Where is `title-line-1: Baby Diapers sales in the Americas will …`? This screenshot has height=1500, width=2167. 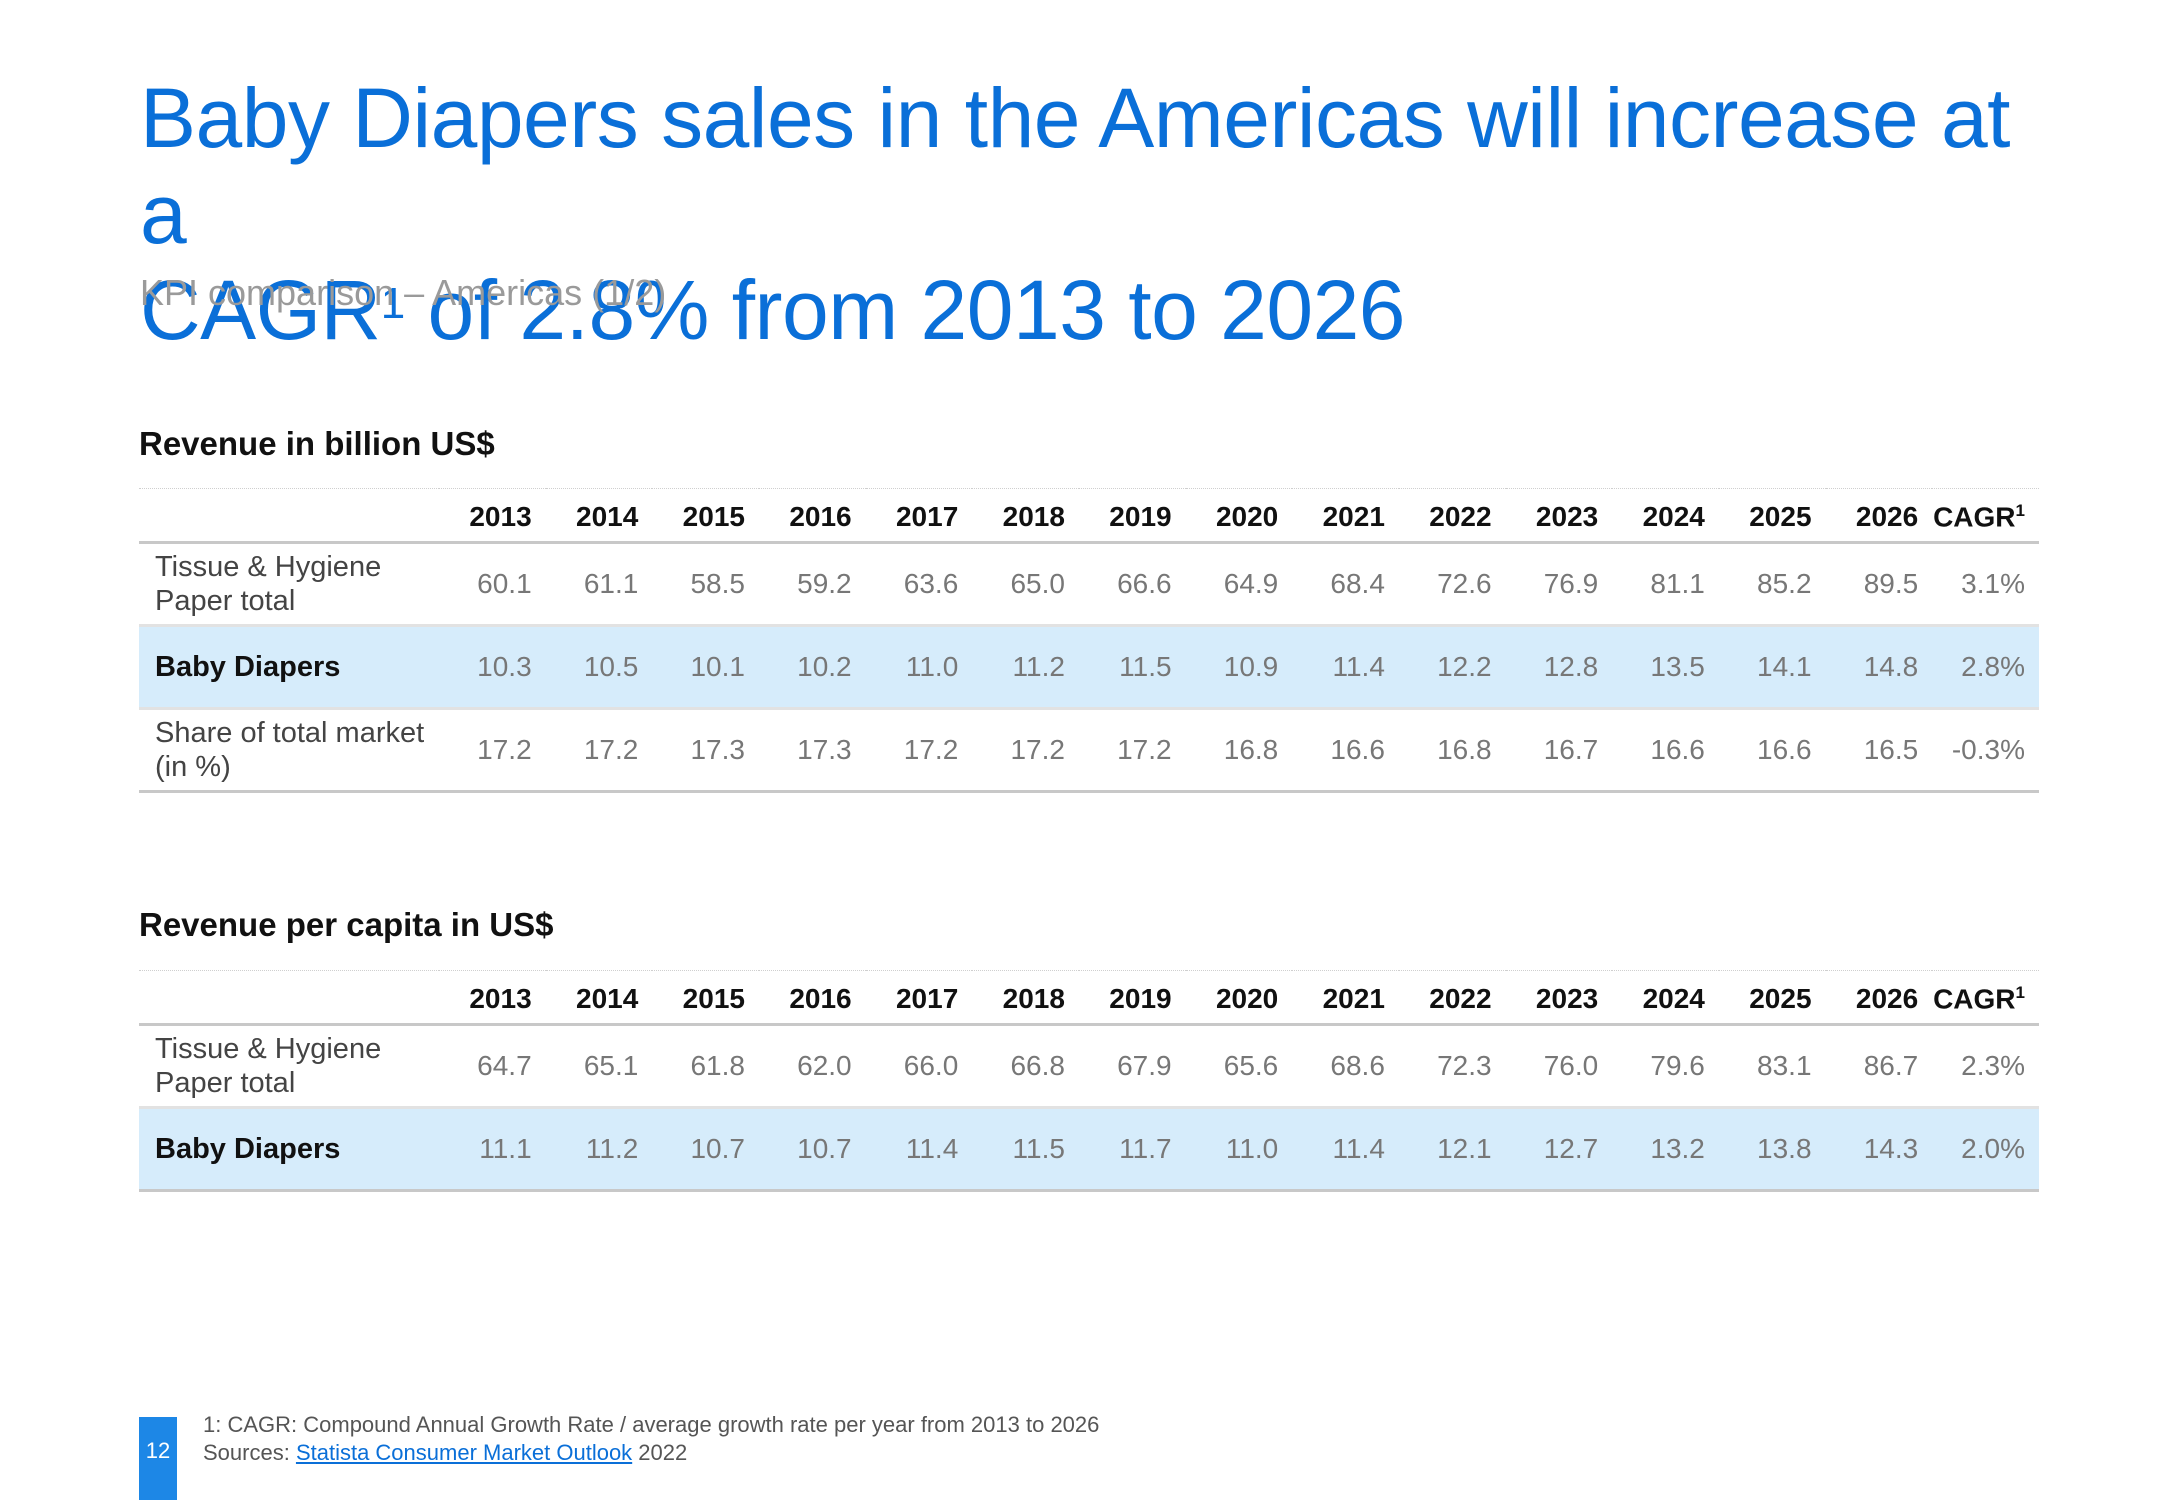 title-line-1: Baby Diapers sales in the Americas will … is located at coordinates (1075, 166).